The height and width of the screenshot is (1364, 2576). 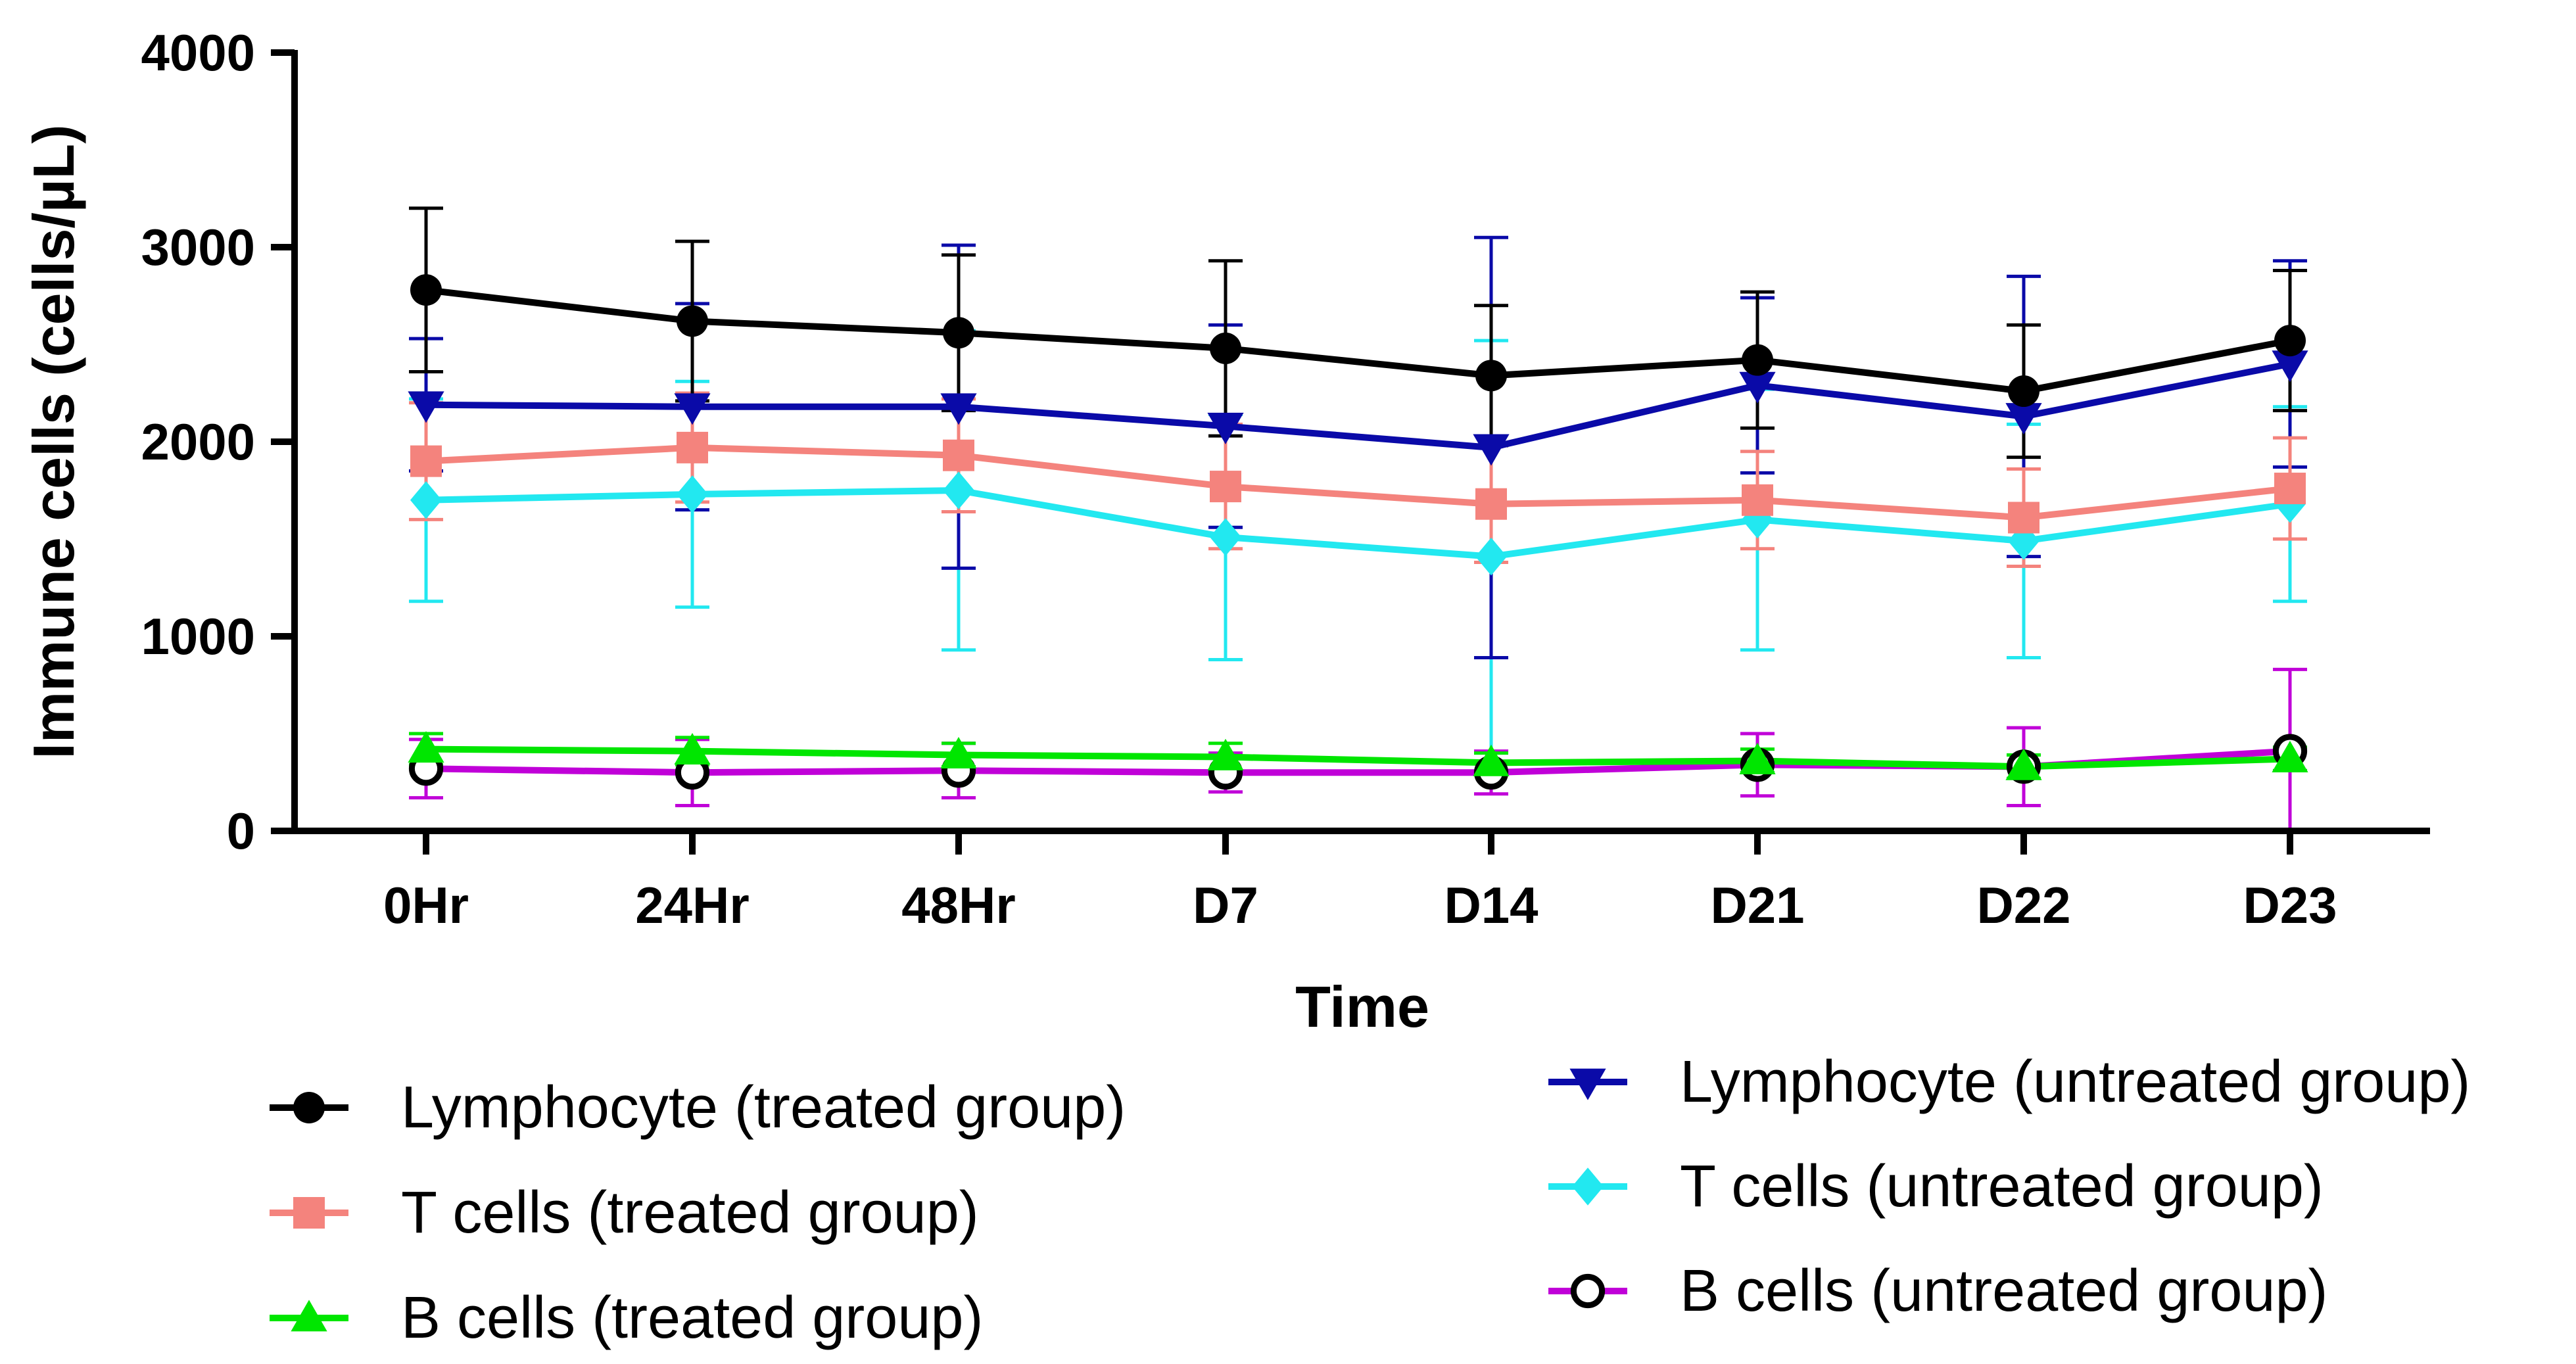 I want to click on x-tick-label: 48Hr, so click(x=958, y=905).